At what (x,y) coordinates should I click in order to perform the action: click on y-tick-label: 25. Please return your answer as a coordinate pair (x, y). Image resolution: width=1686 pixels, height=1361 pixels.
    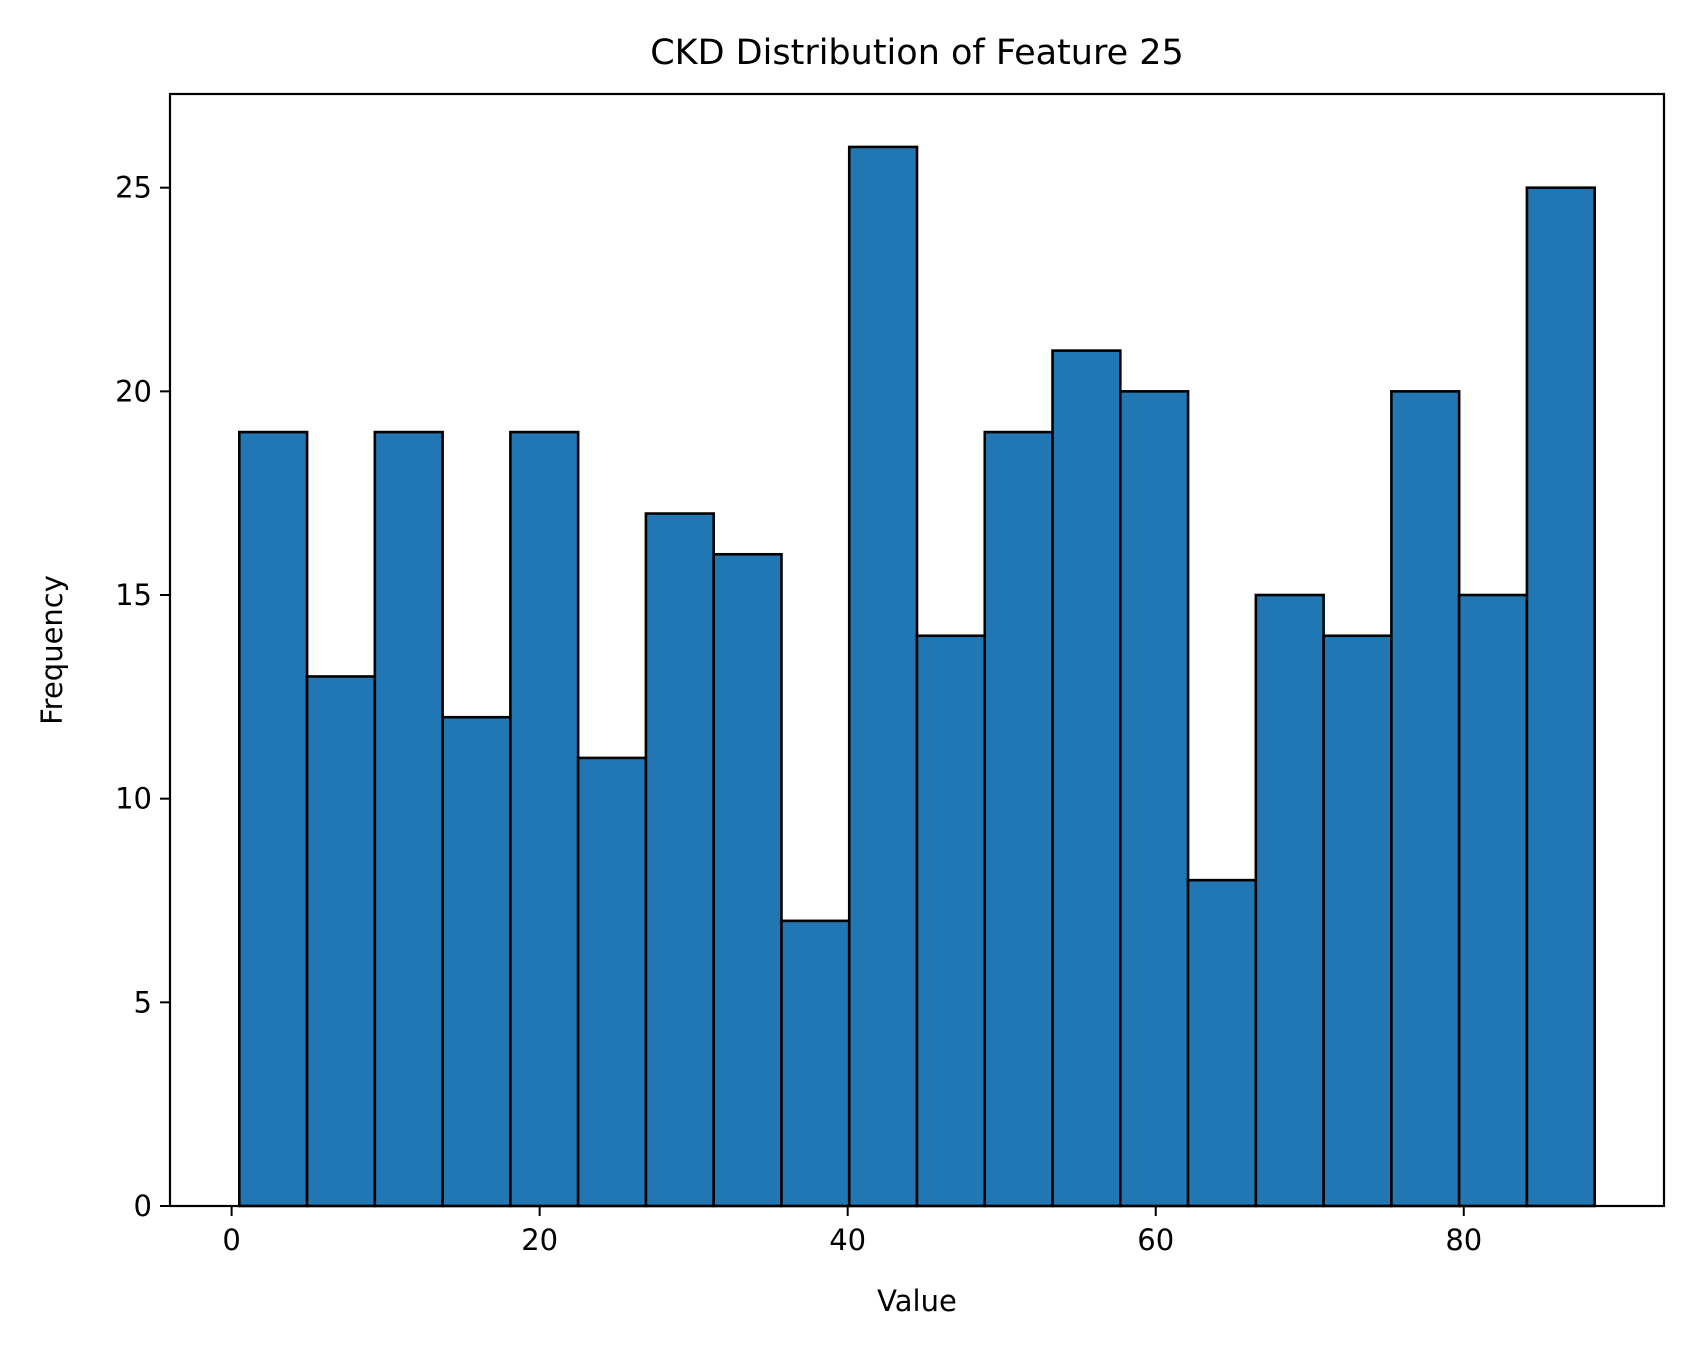
    Looking at the image, I should click on (133, 188).